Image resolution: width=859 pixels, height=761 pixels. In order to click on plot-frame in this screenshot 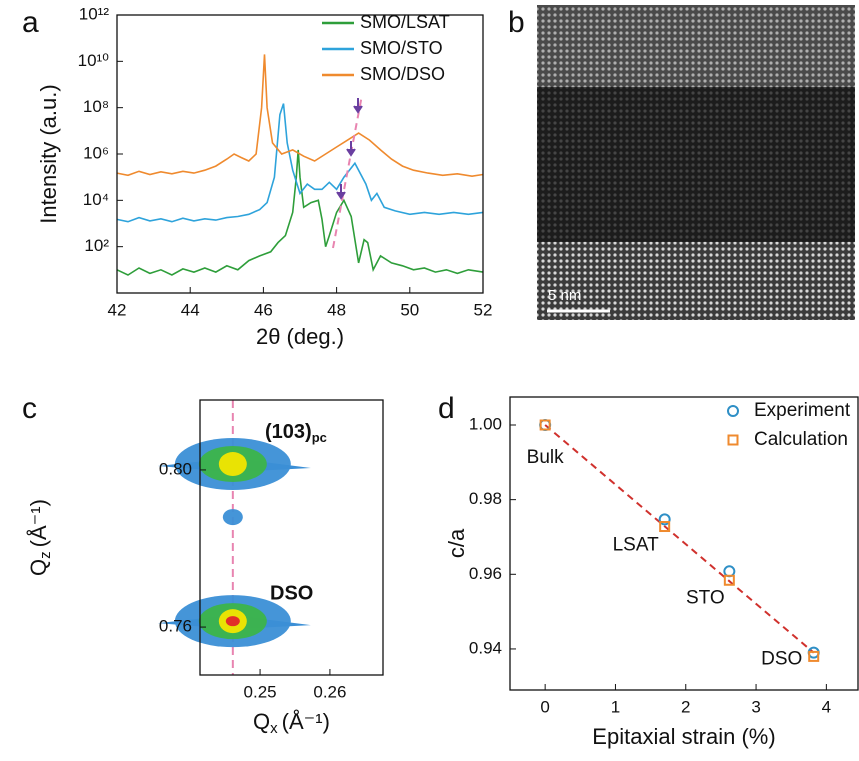, I will do `click(291, 537)`.